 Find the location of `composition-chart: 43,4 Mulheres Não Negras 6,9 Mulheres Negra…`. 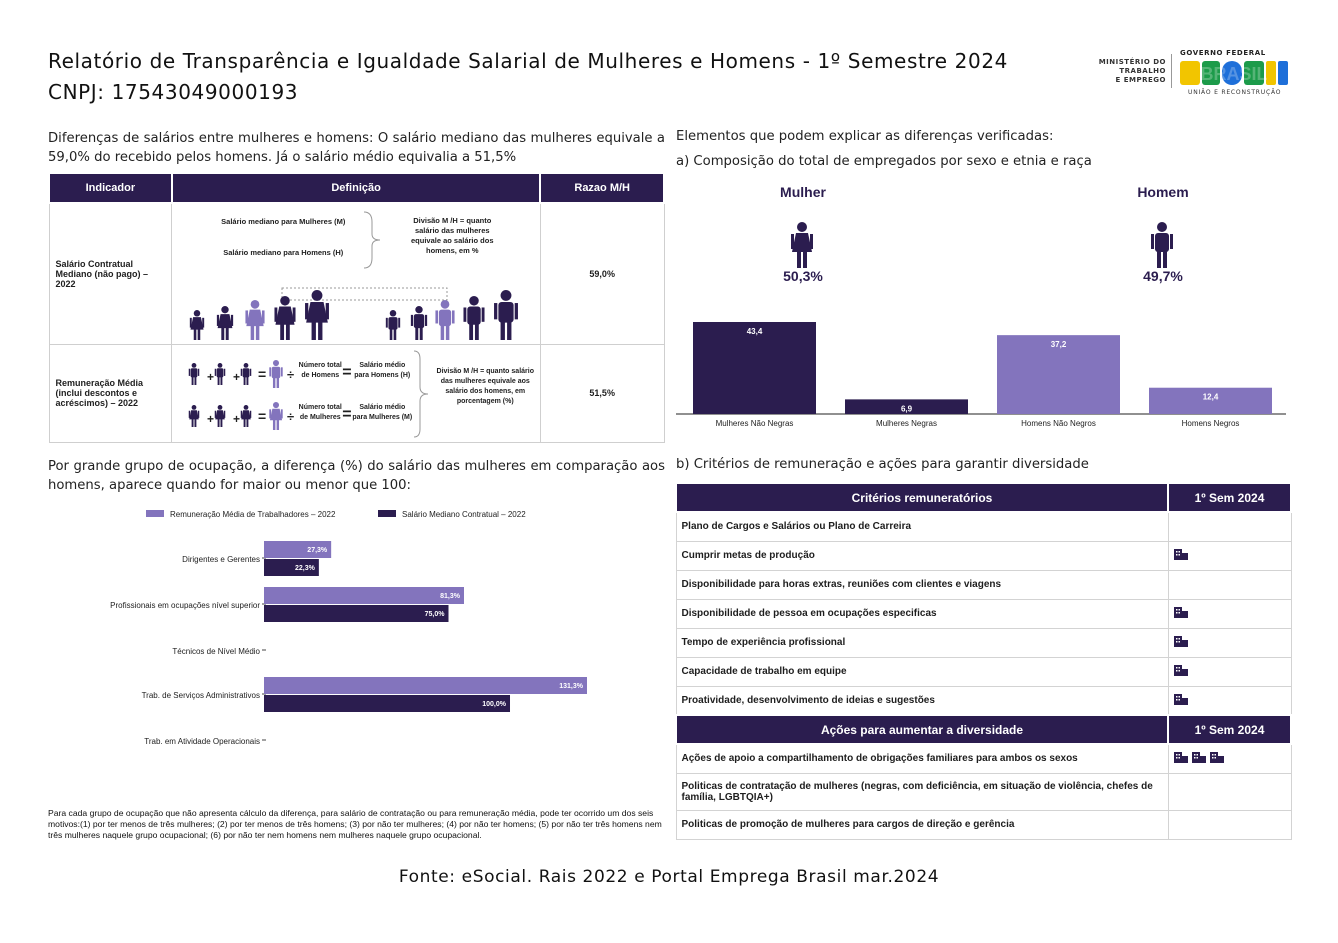

composition-chart: 43,4 Mulheres Não Negras 6,9 Mulheres Negra… is located at coordinates (981, 375).